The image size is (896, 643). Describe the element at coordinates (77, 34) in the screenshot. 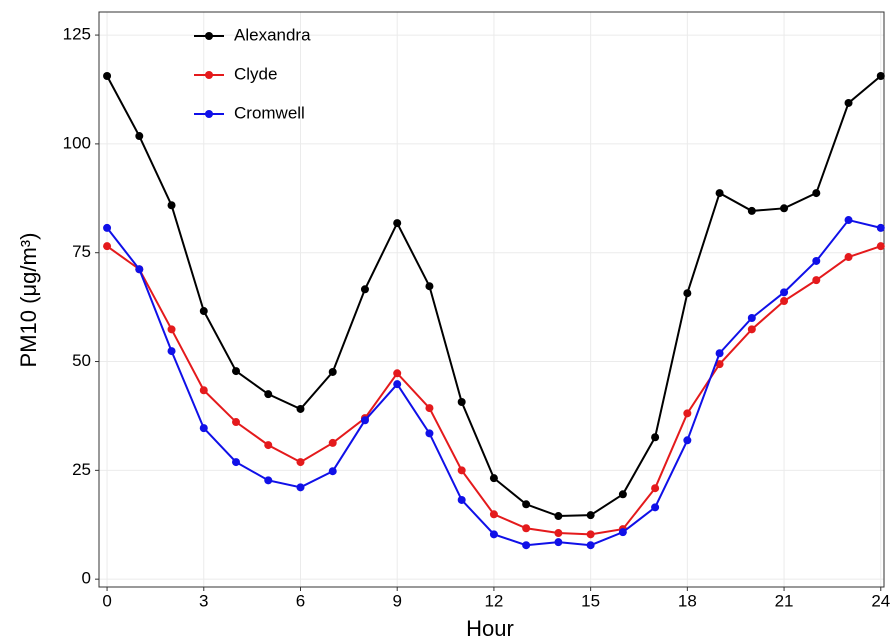

I see `y-tick-label: 125` at that location.